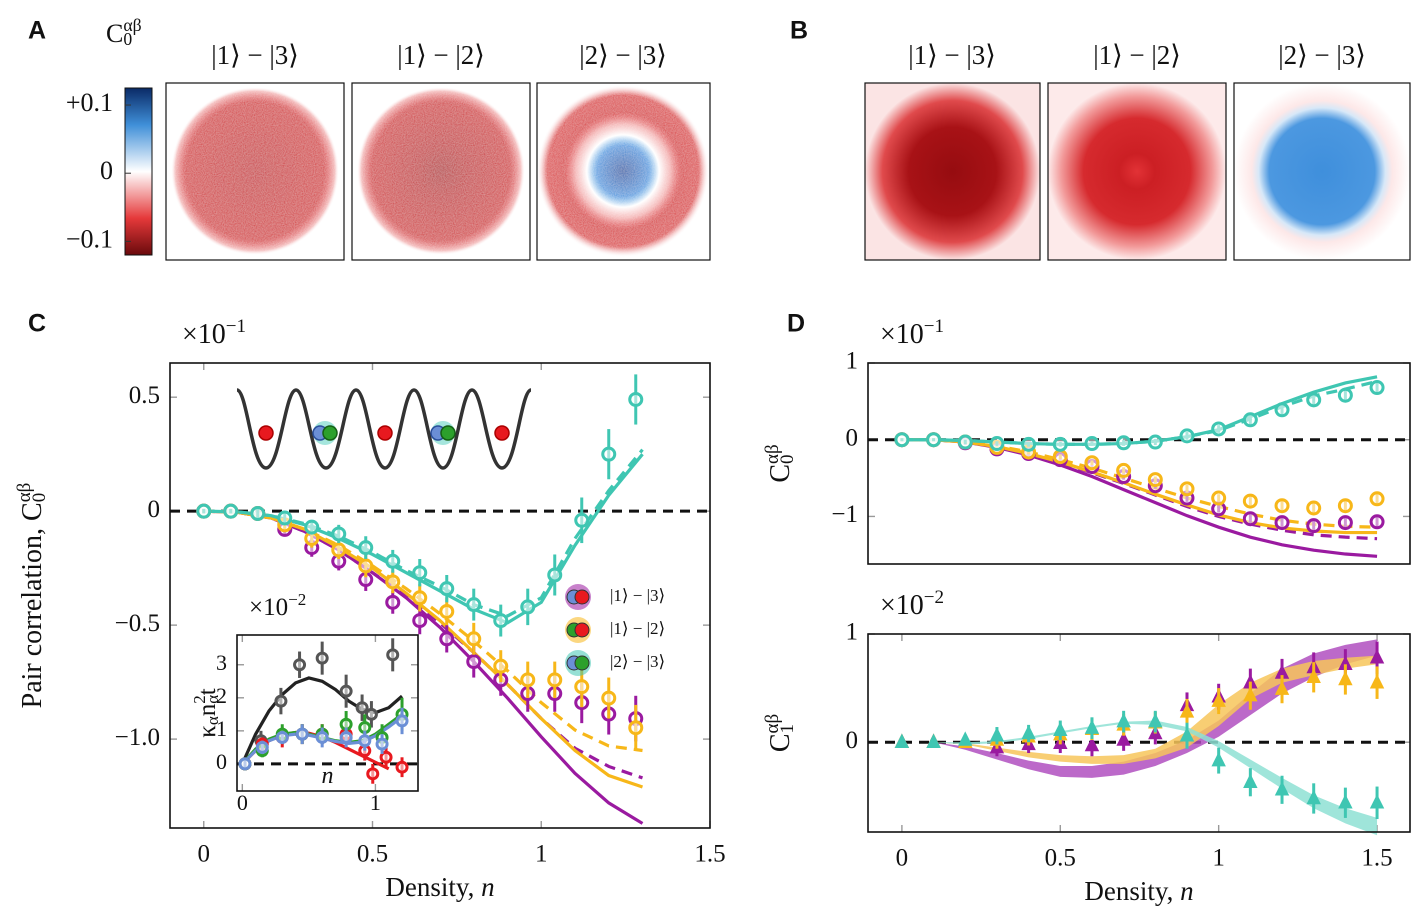 The image size is (1412, 921). What do you see at coordinates (327, 713) in the screenshot?
I see `axes-frame` at bounding box center [327, 713].